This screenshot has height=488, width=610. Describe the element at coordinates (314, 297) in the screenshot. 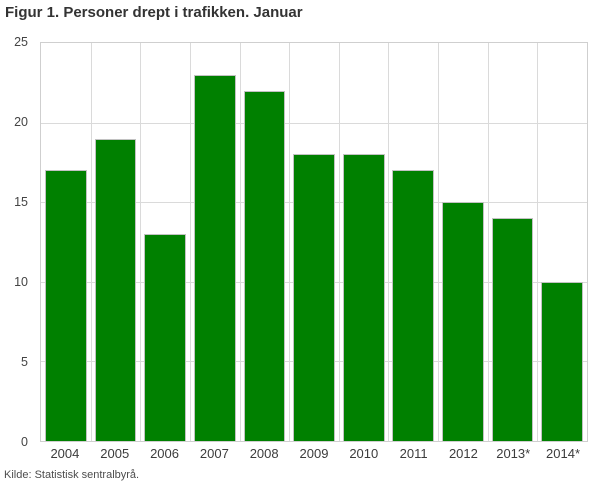

I see `bar-2009` at that location.